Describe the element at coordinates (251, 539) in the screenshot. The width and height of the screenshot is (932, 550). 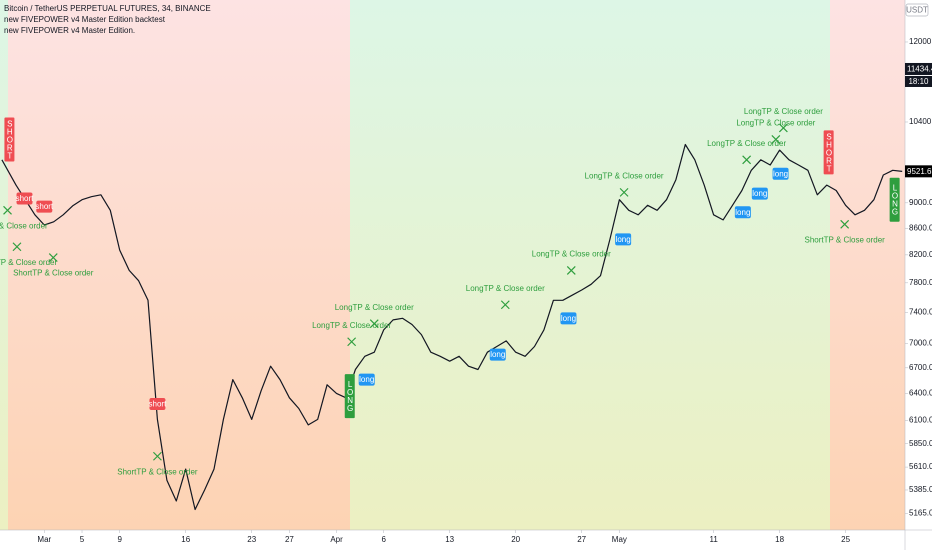
I see `x-tick-label: 23` at that location.